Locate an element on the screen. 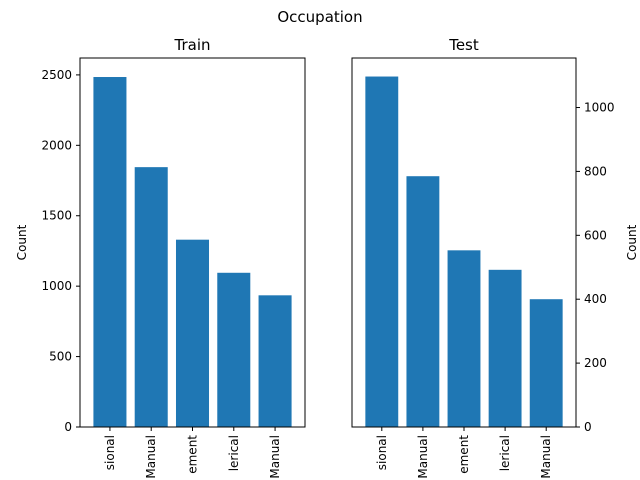  y-tick-label: 600 is located at coordinates (595, 235).